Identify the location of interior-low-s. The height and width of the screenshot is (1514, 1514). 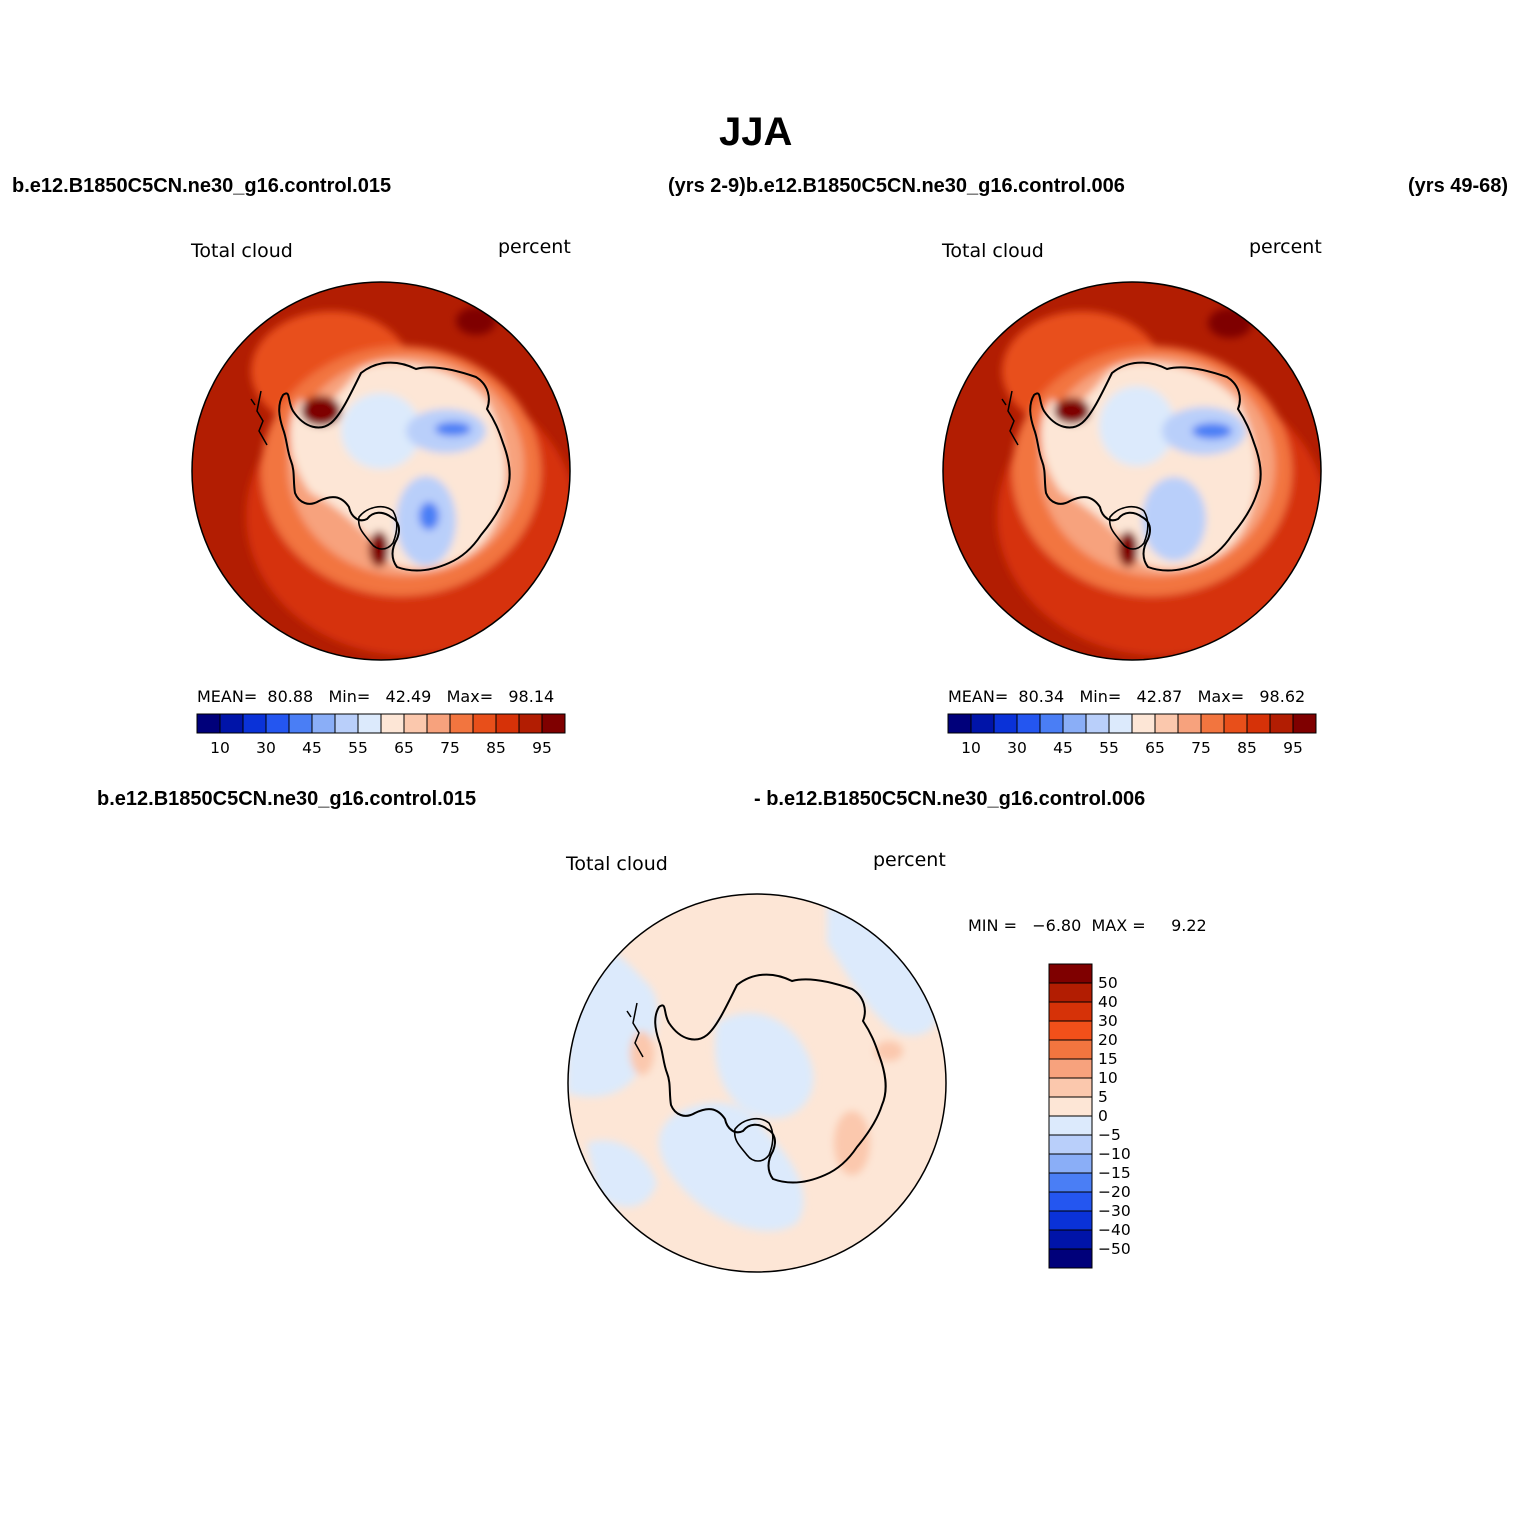
(1174, 519).